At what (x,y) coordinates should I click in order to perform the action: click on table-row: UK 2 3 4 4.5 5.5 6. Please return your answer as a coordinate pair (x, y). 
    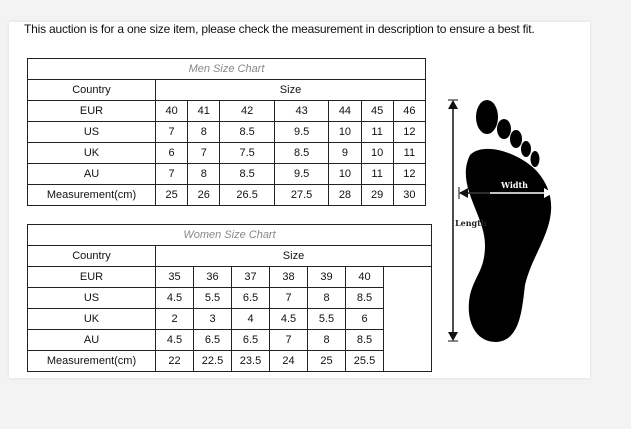
    Looking at the image, I should click on (229, 319).